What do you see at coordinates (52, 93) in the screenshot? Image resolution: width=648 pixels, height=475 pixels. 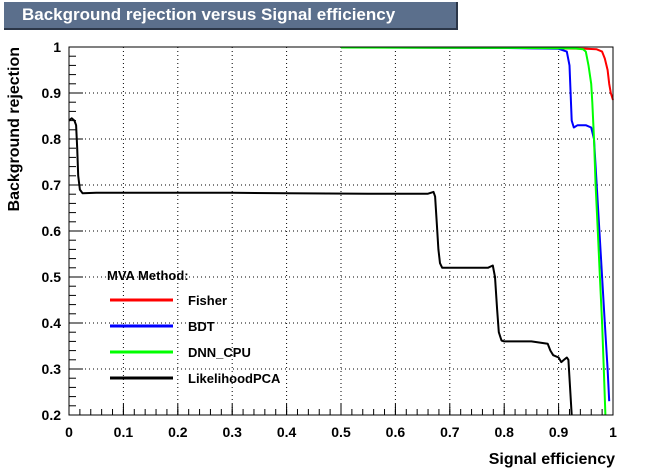 I see `y-tick-label: 0.9` at bounding box center [52, 93].